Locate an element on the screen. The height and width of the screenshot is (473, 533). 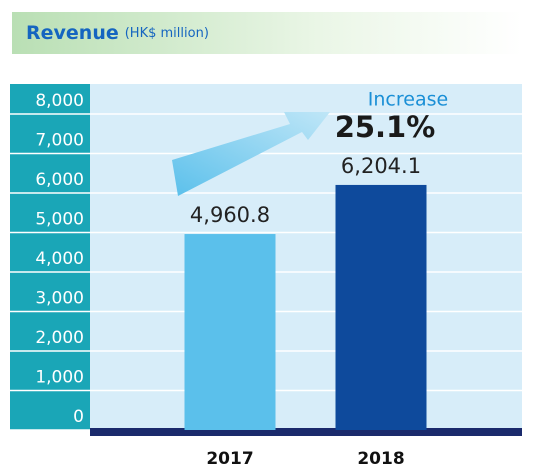
title: Revenue is located at coordinates (72, 33).